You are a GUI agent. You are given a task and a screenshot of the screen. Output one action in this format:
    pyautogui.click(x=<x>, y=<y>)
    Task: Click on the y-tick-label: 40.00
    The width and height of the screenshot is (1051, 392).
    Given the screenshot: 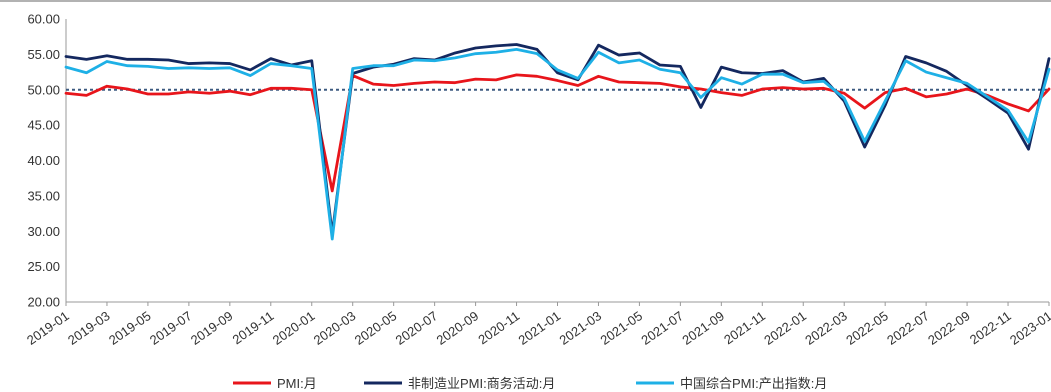 What is the action you would take?
    pyautogui.click(x=43, y=160)
    